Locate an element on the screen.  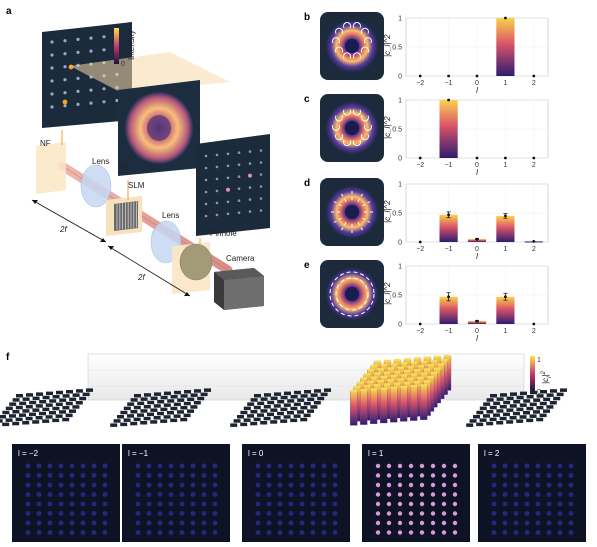
y-tick-label: 0 is located at coordinates (400, 243).